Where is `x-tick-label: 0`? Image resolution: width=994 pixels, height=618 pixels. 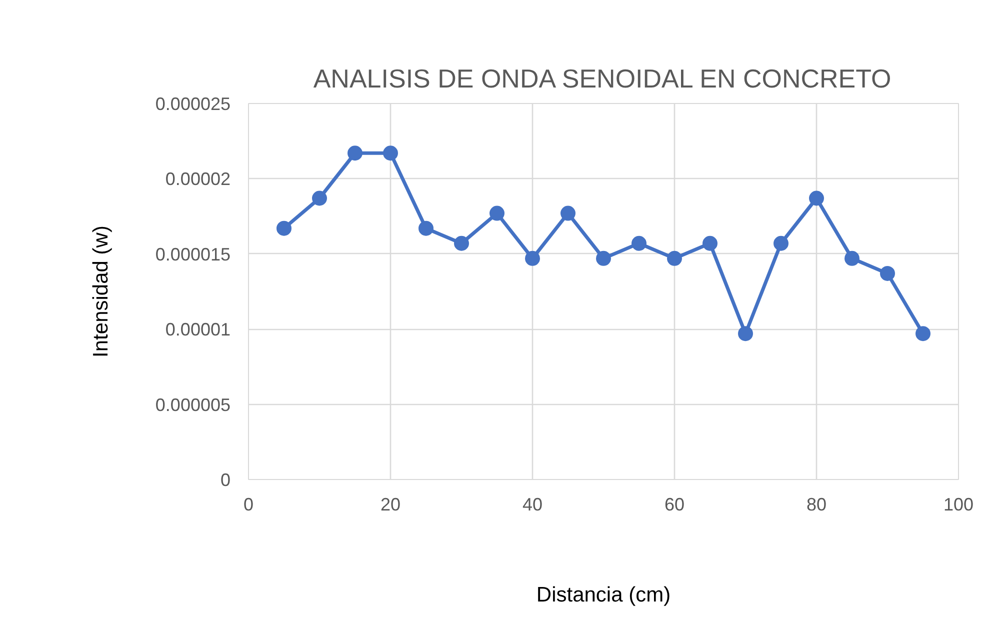
x-tick-label: 0 is located at coordinates (248, 504).